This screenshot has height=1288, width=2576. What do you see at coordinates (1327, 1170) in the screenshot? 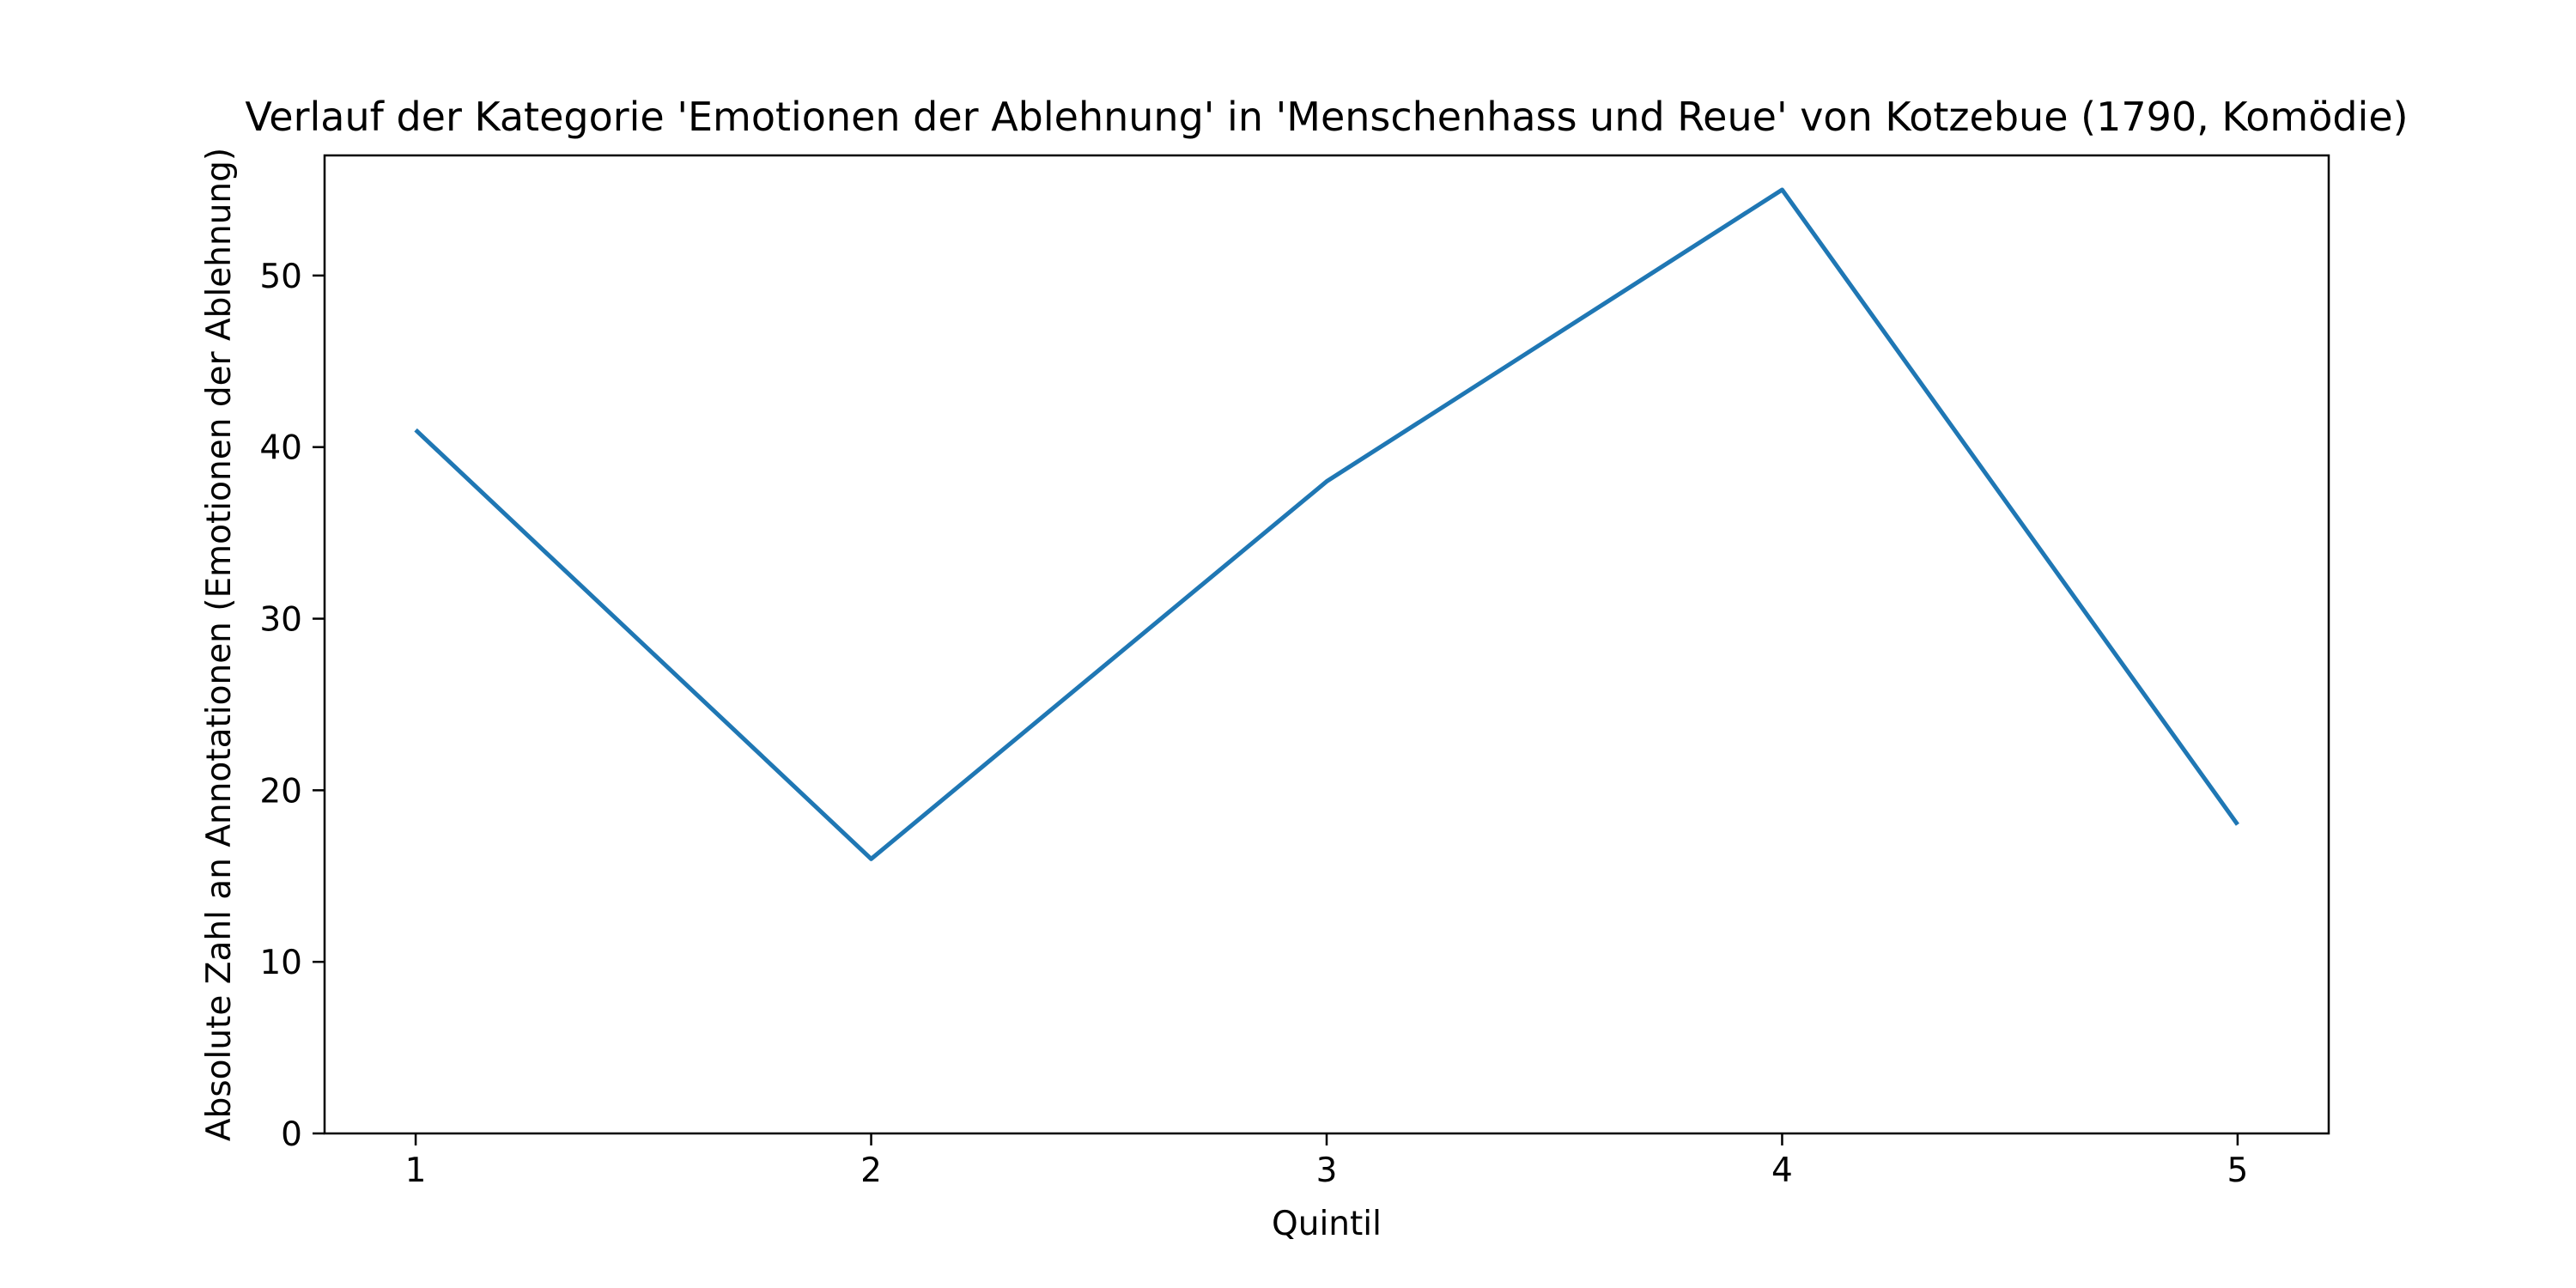
I see `x-tick-label-3: 3` at bounding box center [1327, 1170].